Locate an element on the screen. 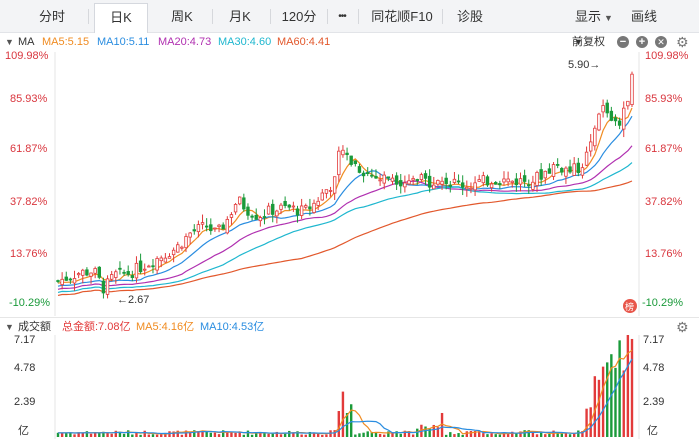 This screenshot has width=699, height=439. more-periods-button: ••• is located at coordinates (342, 16).